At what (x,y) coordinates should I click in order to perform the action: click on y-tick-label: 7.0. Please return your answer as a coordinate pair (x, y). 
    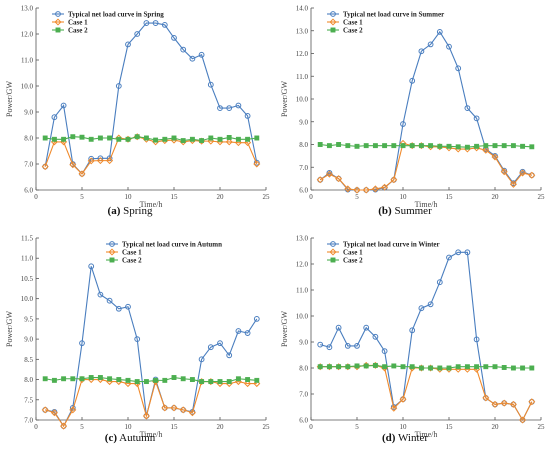
    Looking at the image, I should click on (303, 395).